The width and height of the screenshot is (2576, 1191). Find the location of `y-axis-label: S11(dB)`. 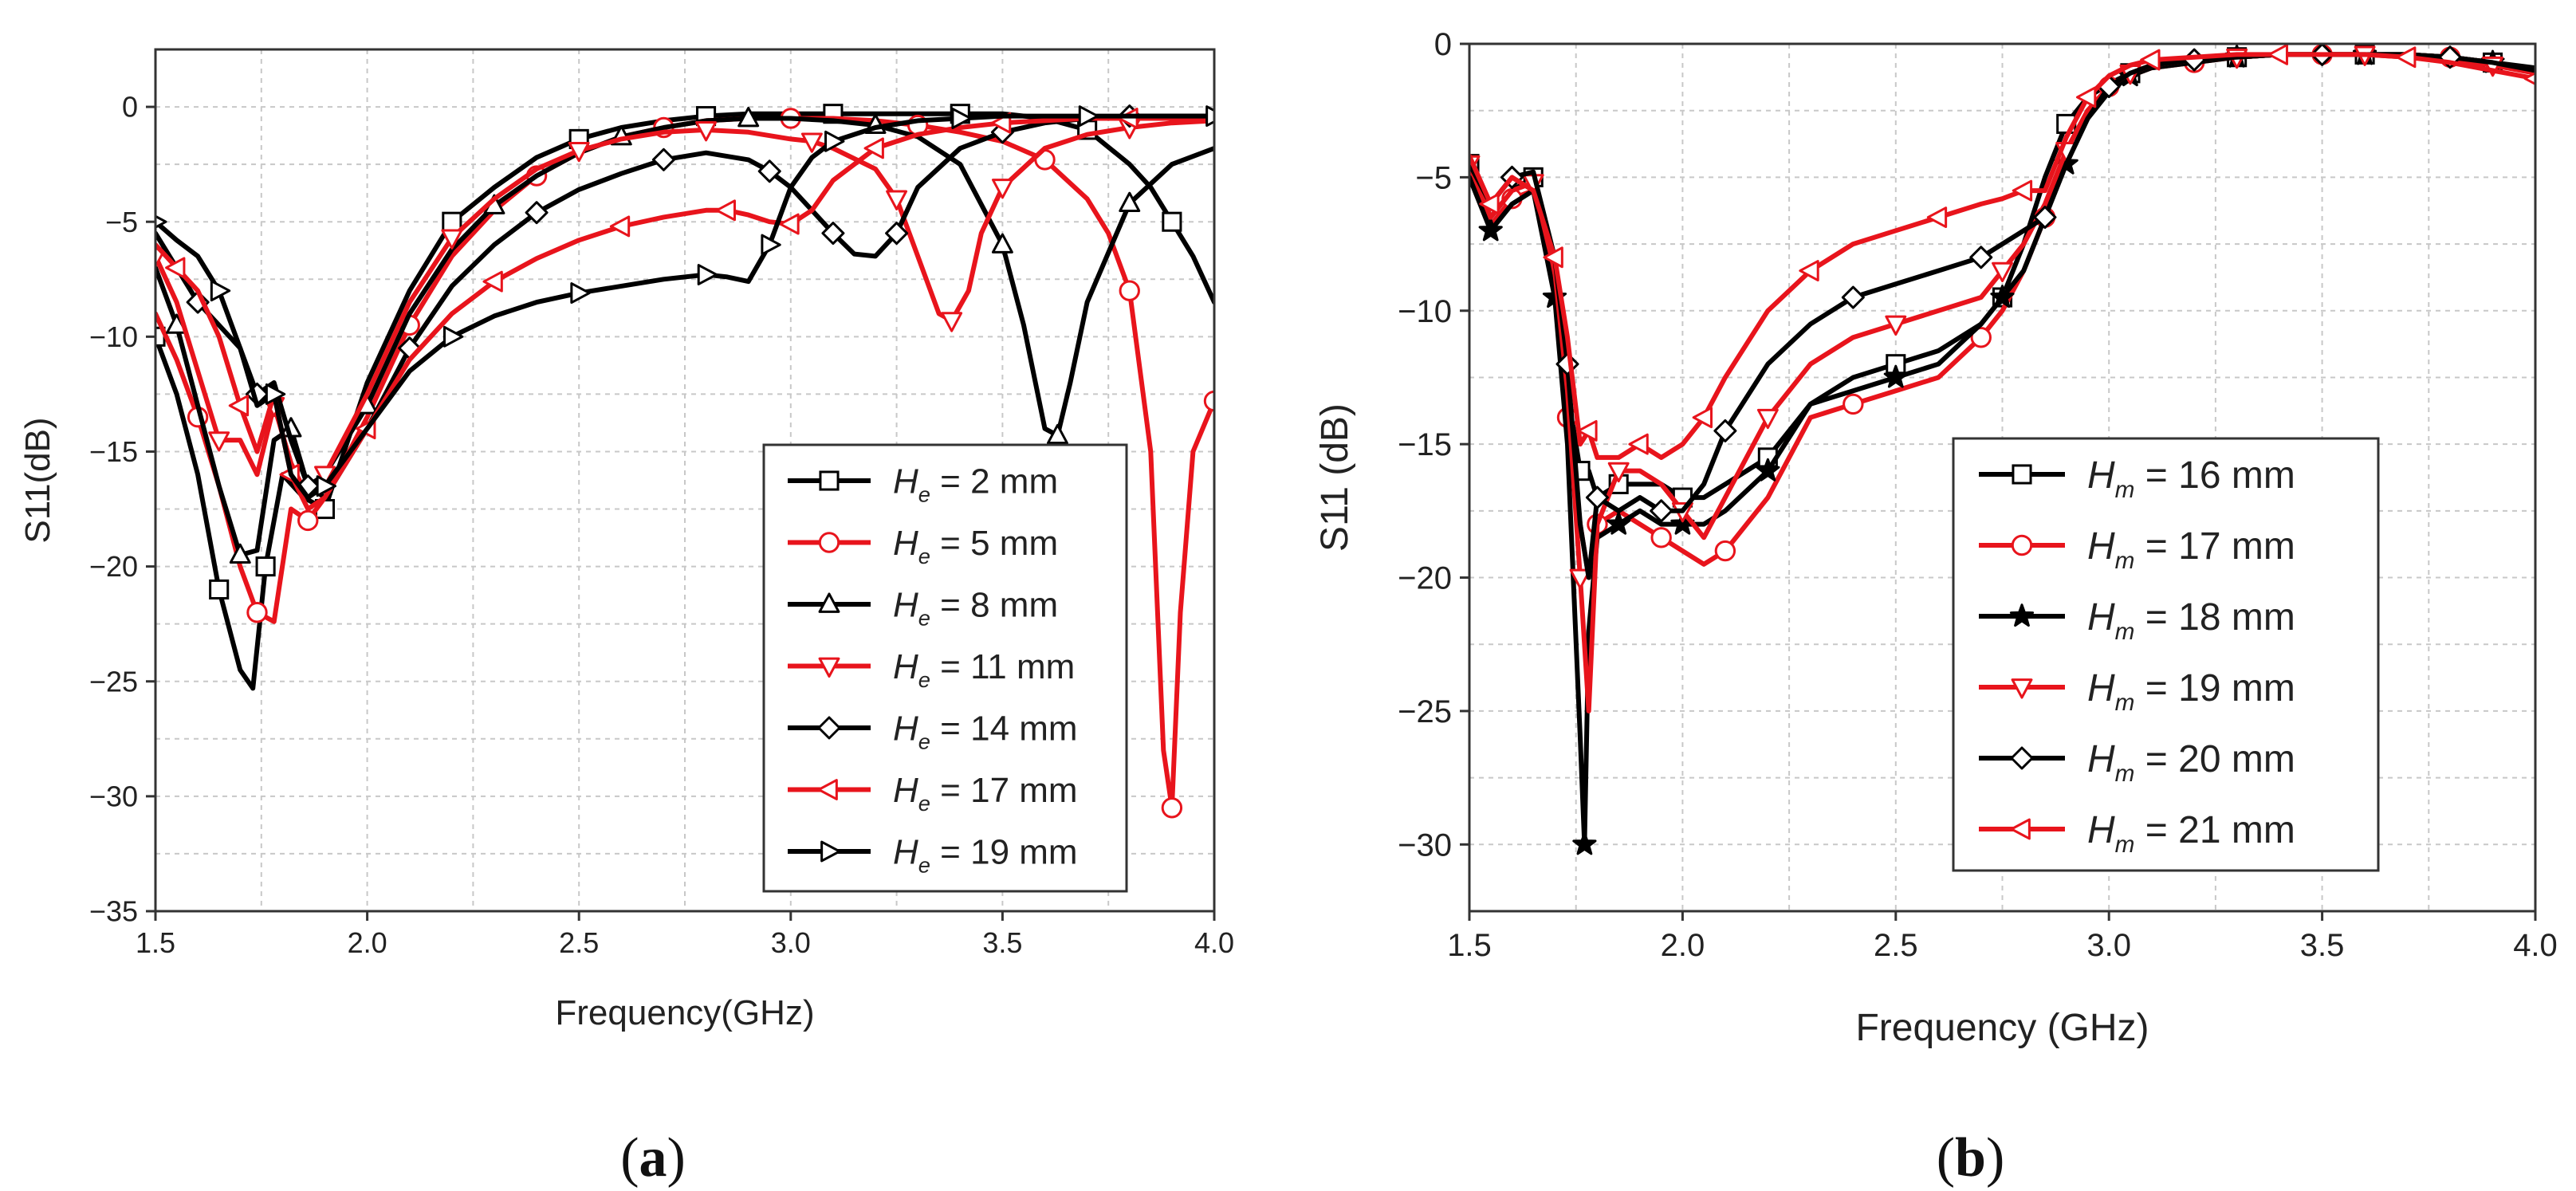

y-axis-label: S11(dB) is located at coordinates (38, 480).